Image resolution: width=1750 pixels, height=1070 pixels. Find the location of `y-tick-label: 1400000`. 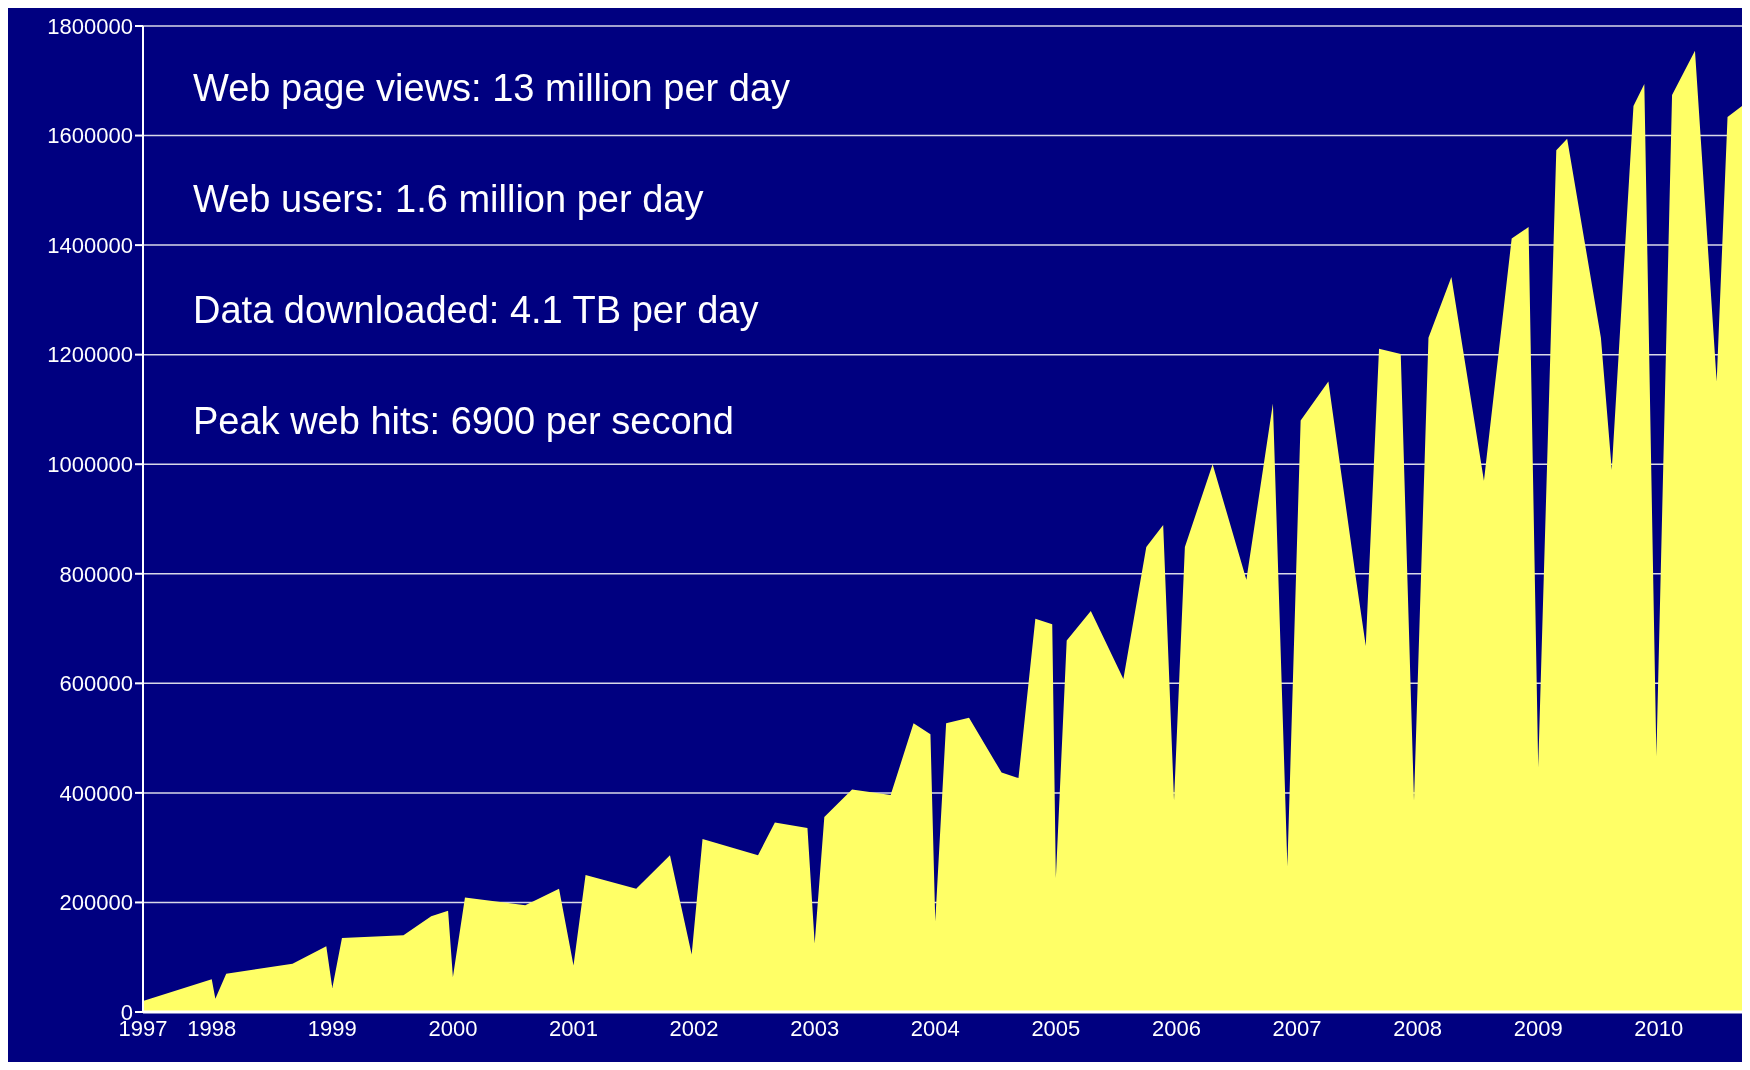

y-tick-label: 1400000 is located at coordinates (90, 245).